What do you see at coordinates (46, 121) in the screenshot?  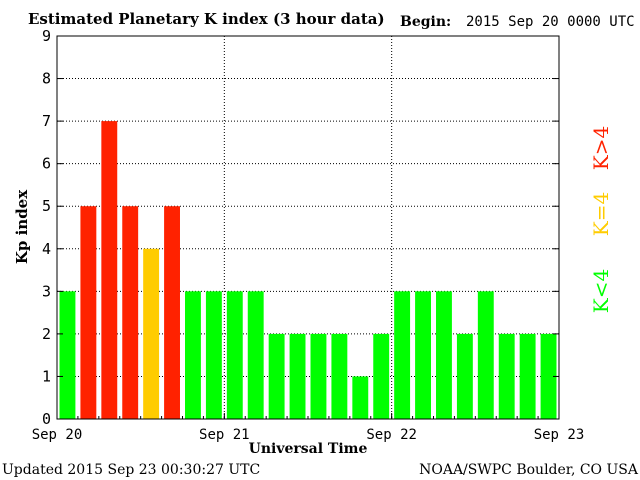 I see `y-tick-label: 7` at bounding box center [46, 121].